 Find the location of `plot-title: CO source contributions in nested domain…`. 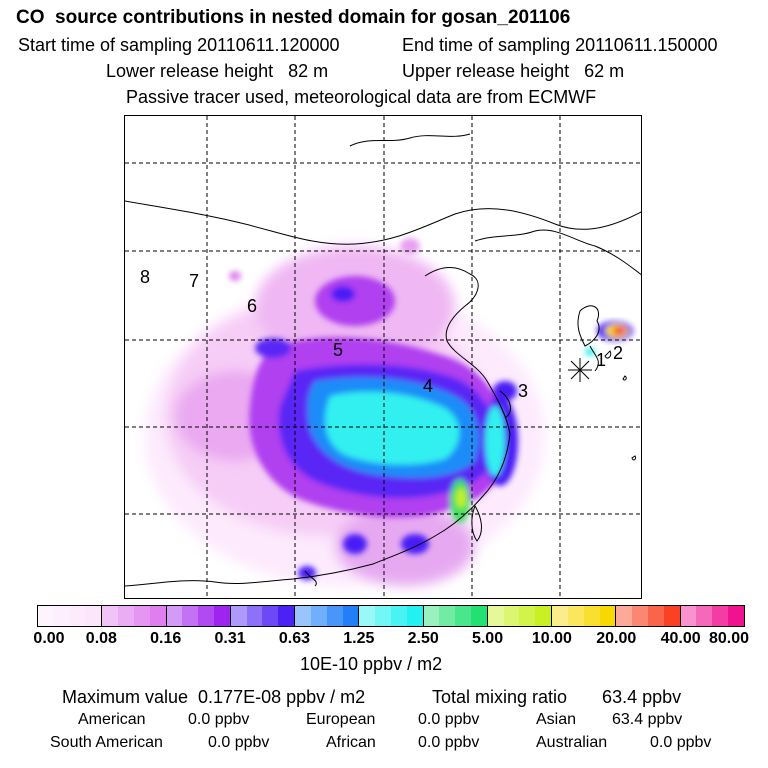

plot-title: CO source contributions in nested domain… is located at coordinates (293, 17).